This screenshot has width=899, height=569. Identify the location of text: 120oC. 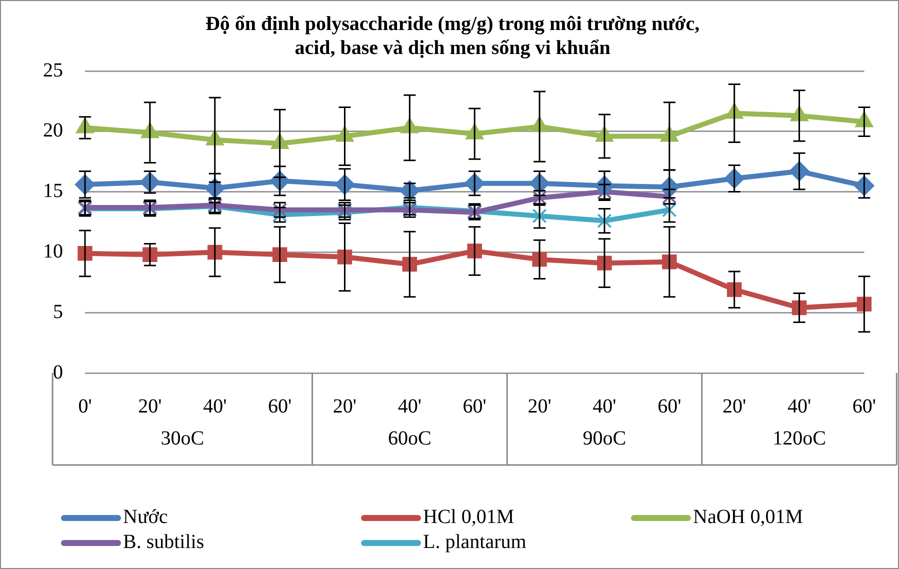
(799, 438).